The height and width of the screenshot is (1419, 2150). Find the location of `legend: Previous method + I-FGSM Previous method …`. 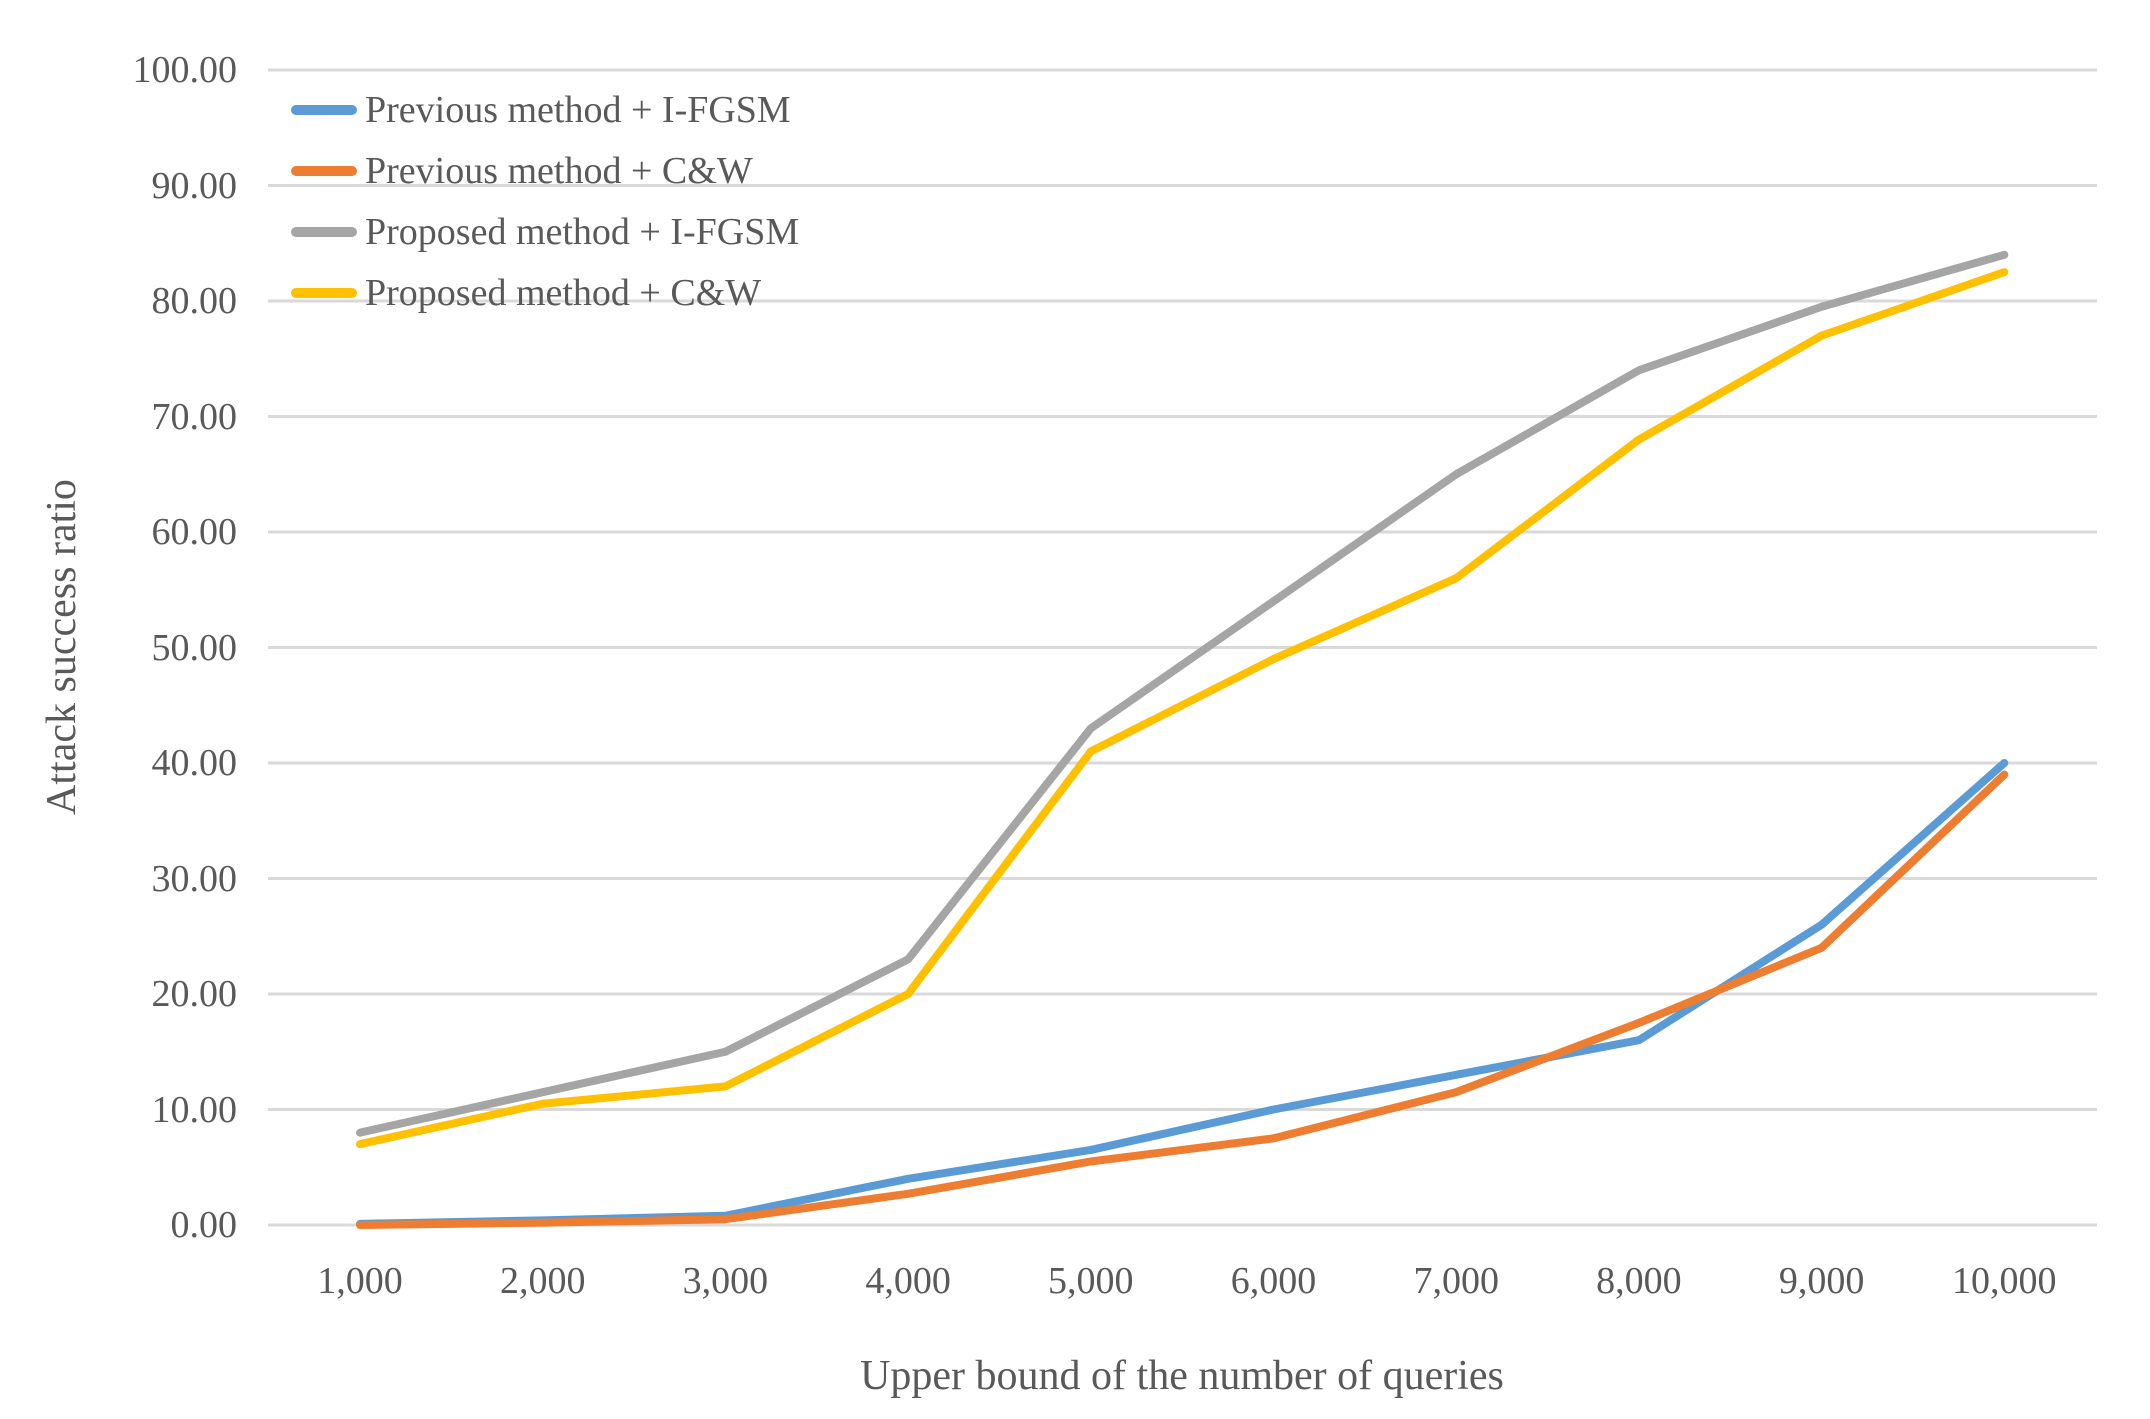

legend: Previous method + I-FGSM Previous method … is located at coordinates (545, 201).